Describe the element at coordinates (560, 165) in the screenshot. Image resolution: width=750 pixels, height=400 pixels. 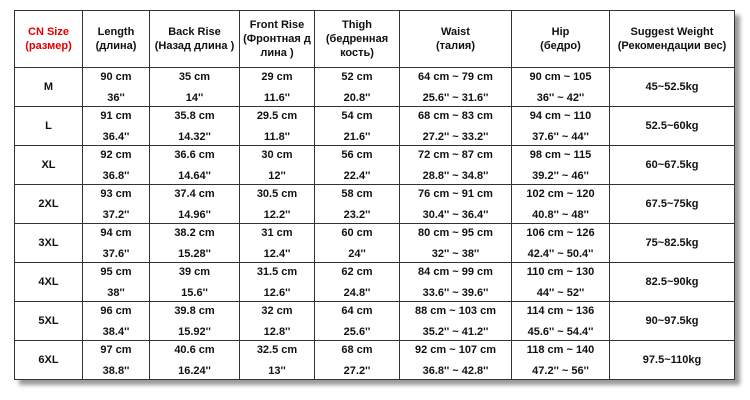
I see `measure-cell: 98 cm ~ 115 39.2'' ~ 46''` at that location.